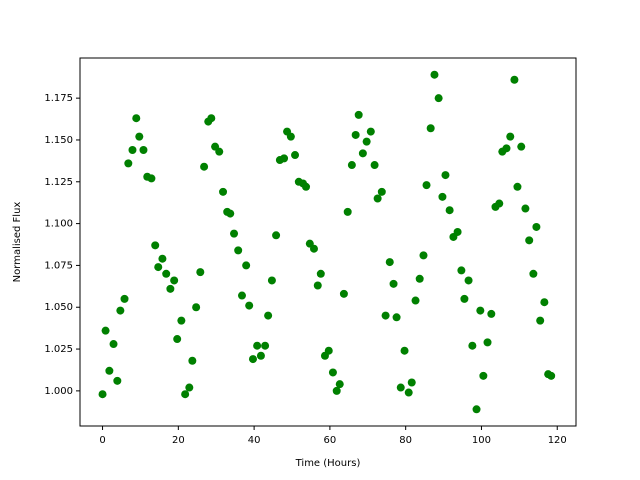  Describe the element at coordinates (557, 440) in the screenshot. I see `x-tick-label: 120` at that location.